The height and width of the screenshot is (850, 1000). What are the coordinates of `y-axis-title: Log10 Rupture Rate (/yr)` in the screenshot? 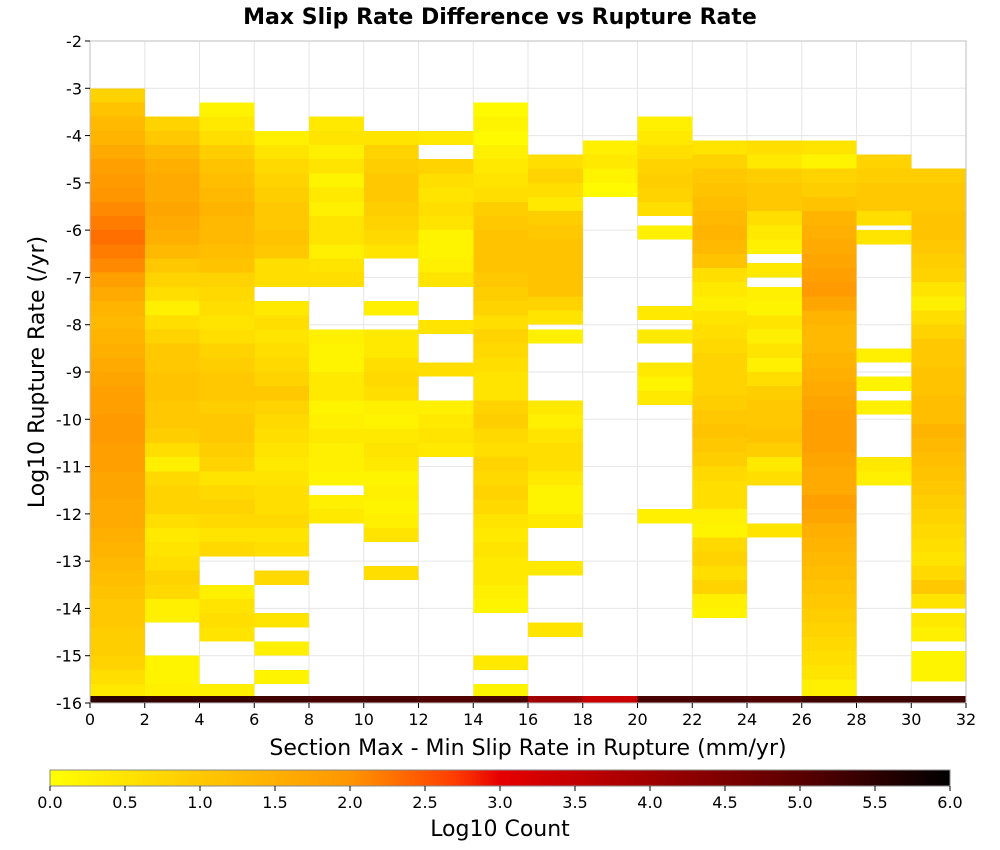 It's located at (37, 372).